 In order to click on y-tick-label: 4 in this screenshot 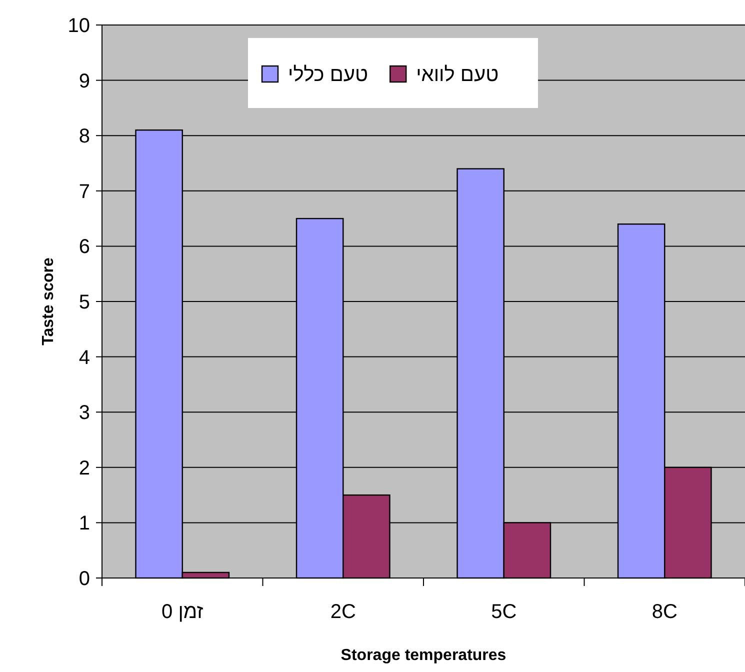, I will do `click(84, 357)`.